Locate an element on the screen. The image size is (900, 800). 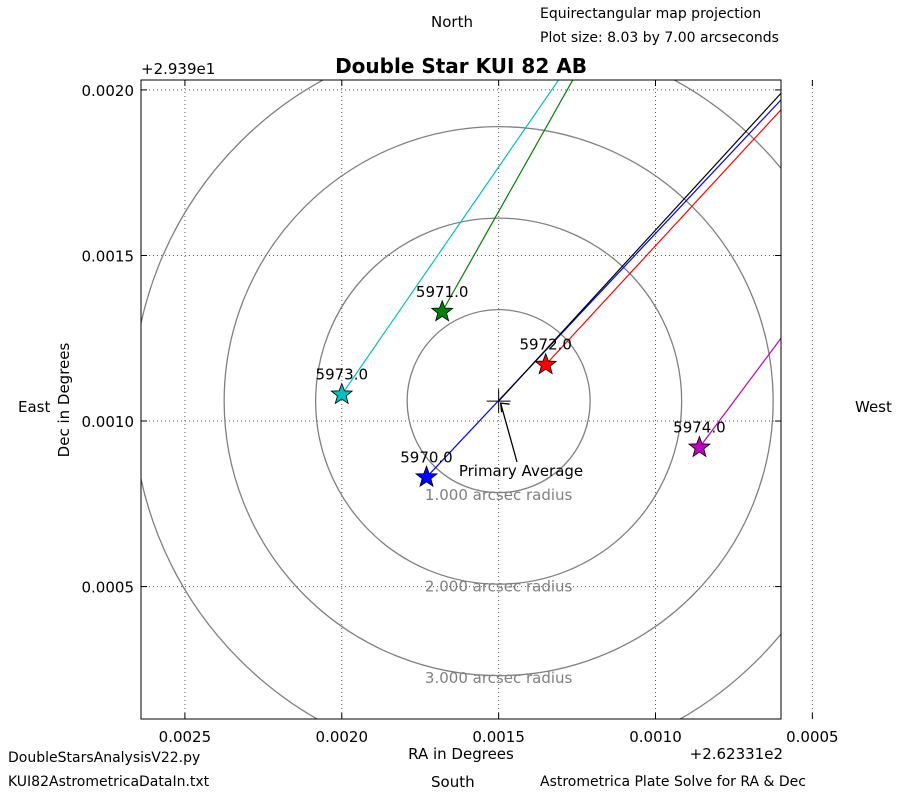
ring-label: 1.000 arcsec radius is located at coordinates (499, 495).